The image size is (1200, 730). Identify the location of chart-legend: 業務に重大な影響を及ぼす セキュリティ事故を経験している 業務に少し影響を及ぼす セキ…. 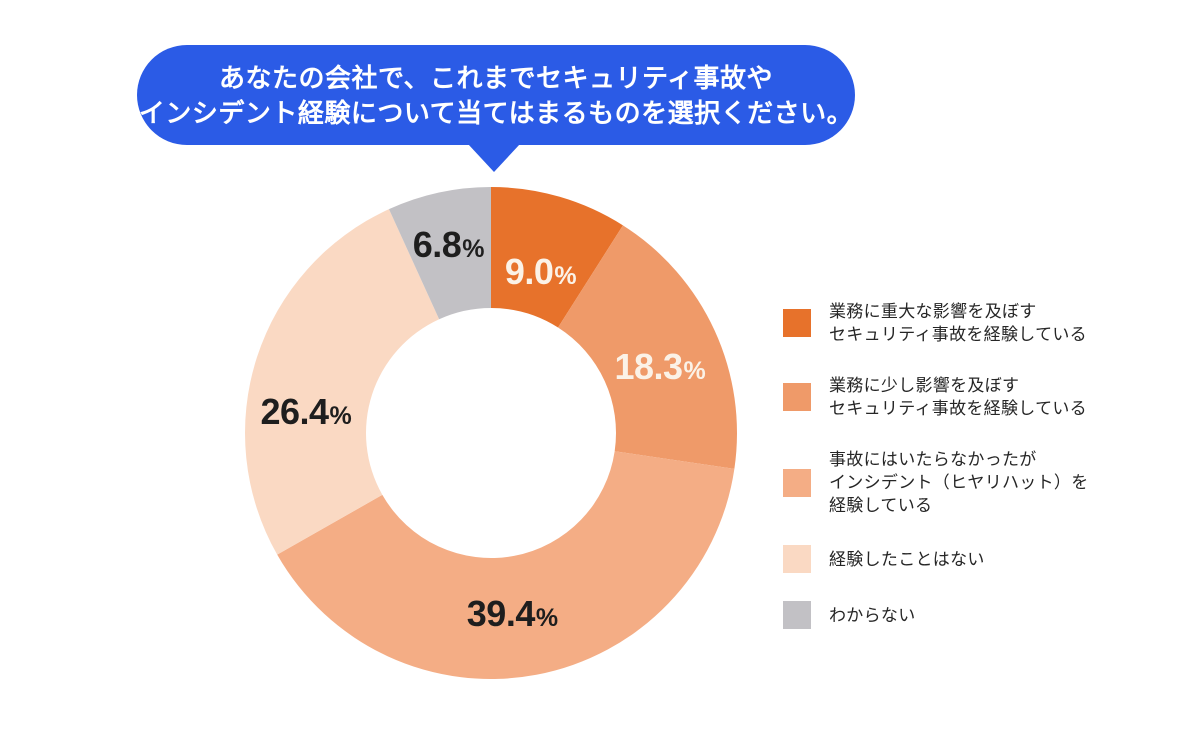
(936, 464).